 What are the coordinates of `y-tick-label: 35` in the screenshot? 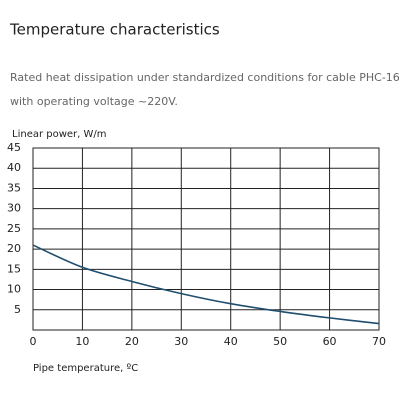 It's located at (14, 187).